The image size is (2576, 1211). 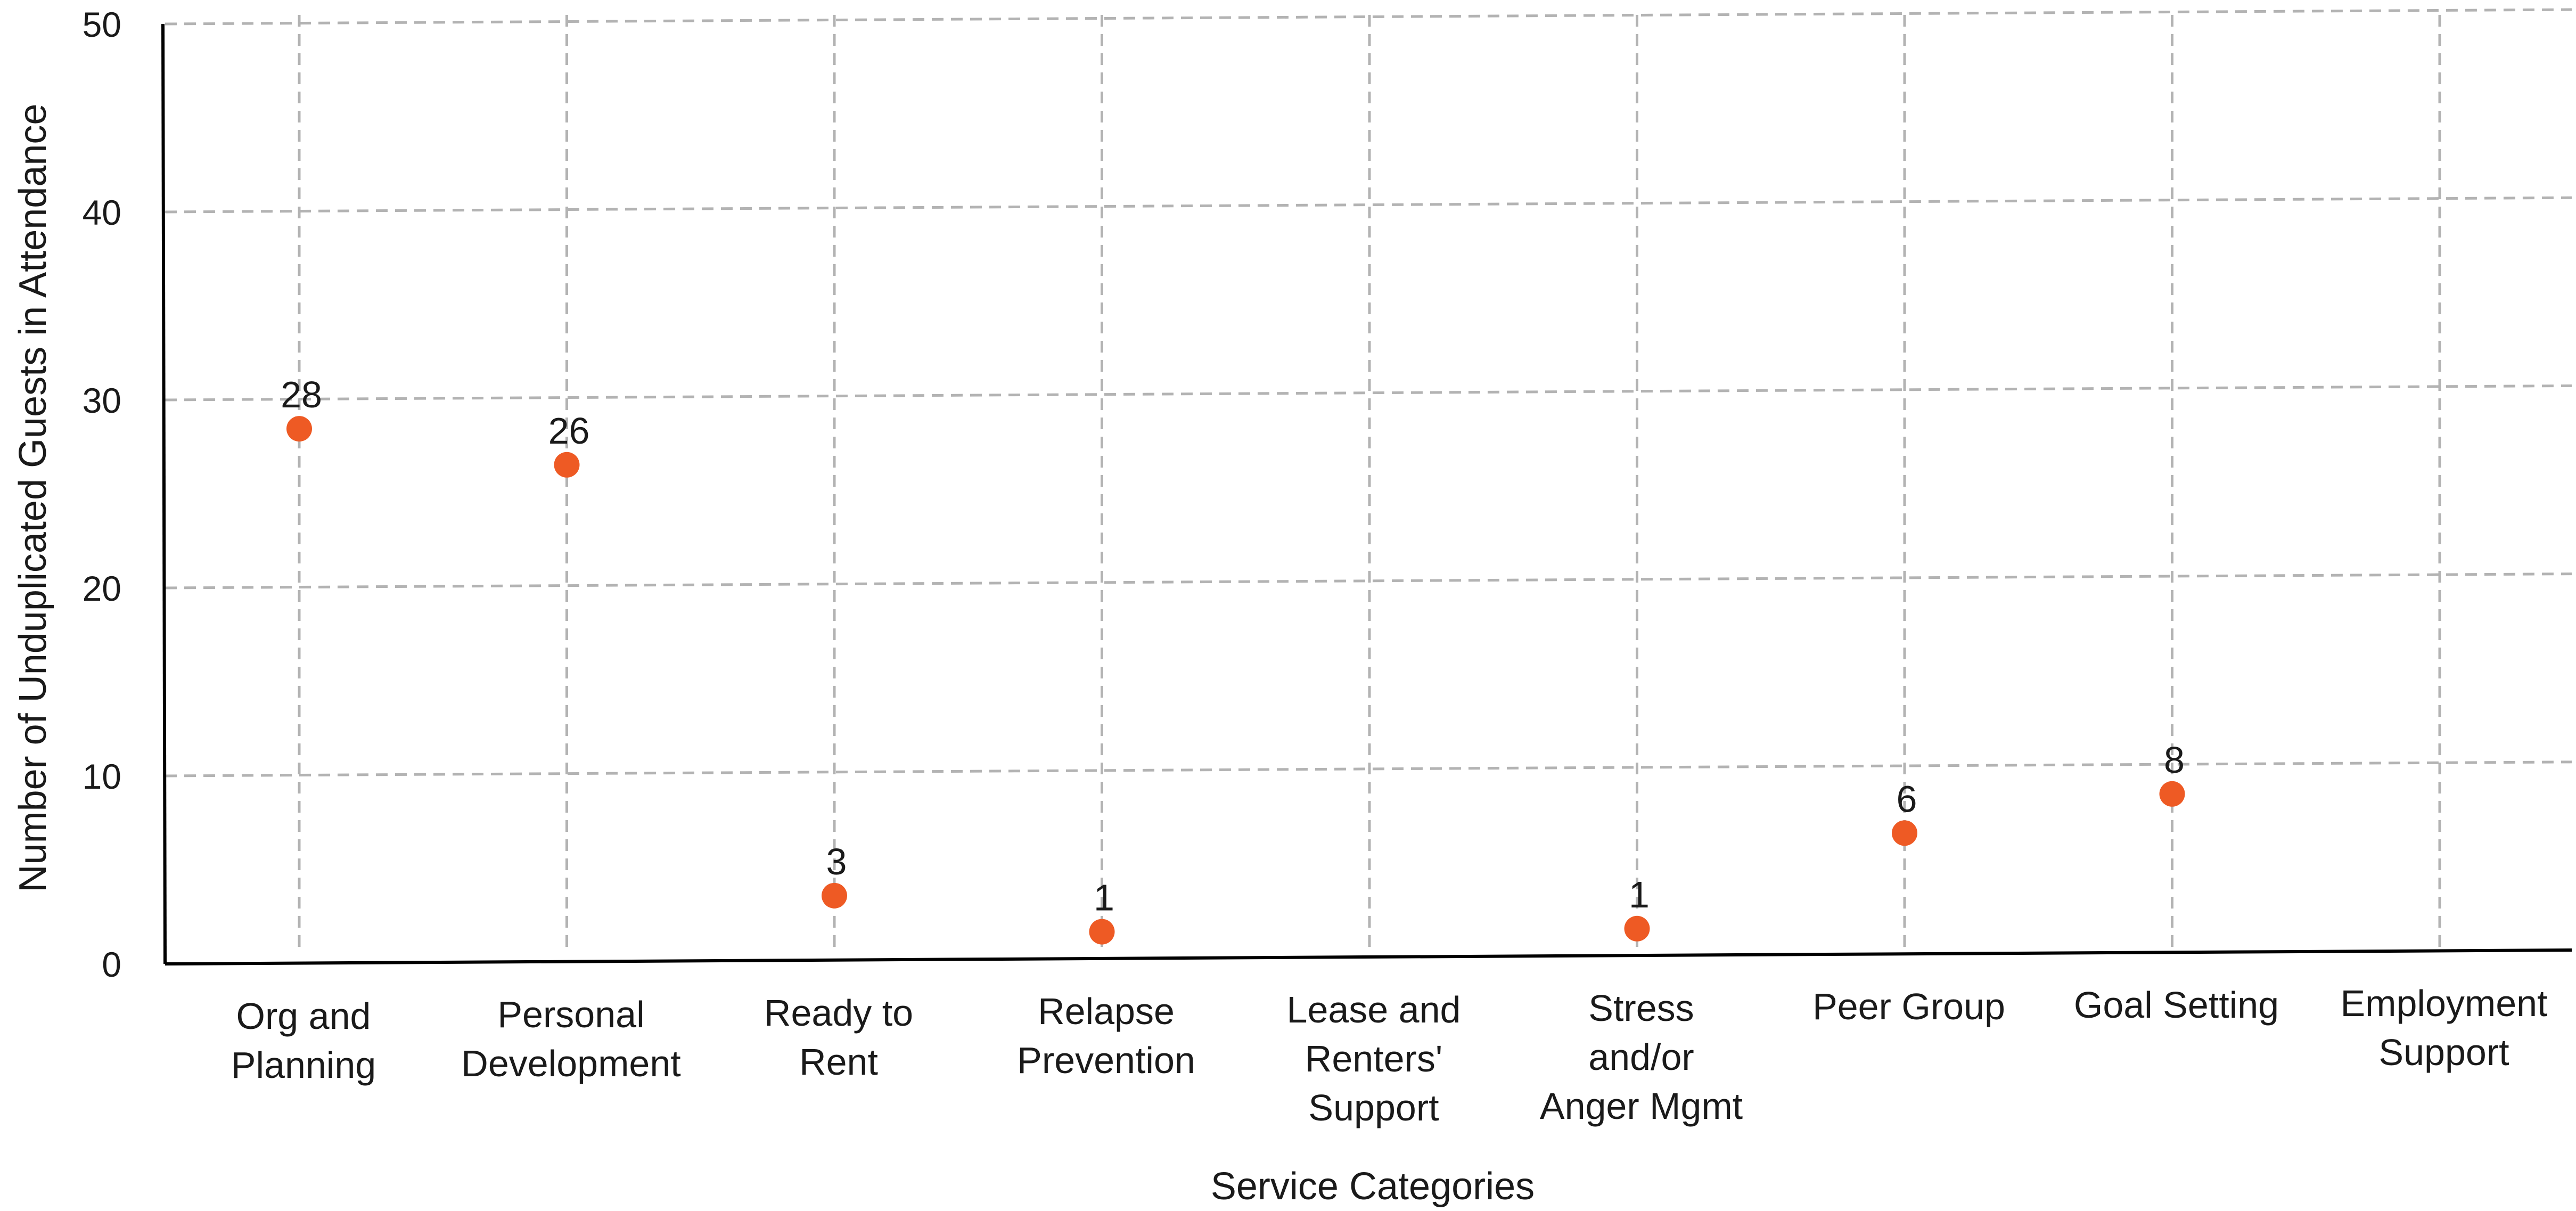 I want to click on y-tick-label: 0, so click(x=111, y=965).